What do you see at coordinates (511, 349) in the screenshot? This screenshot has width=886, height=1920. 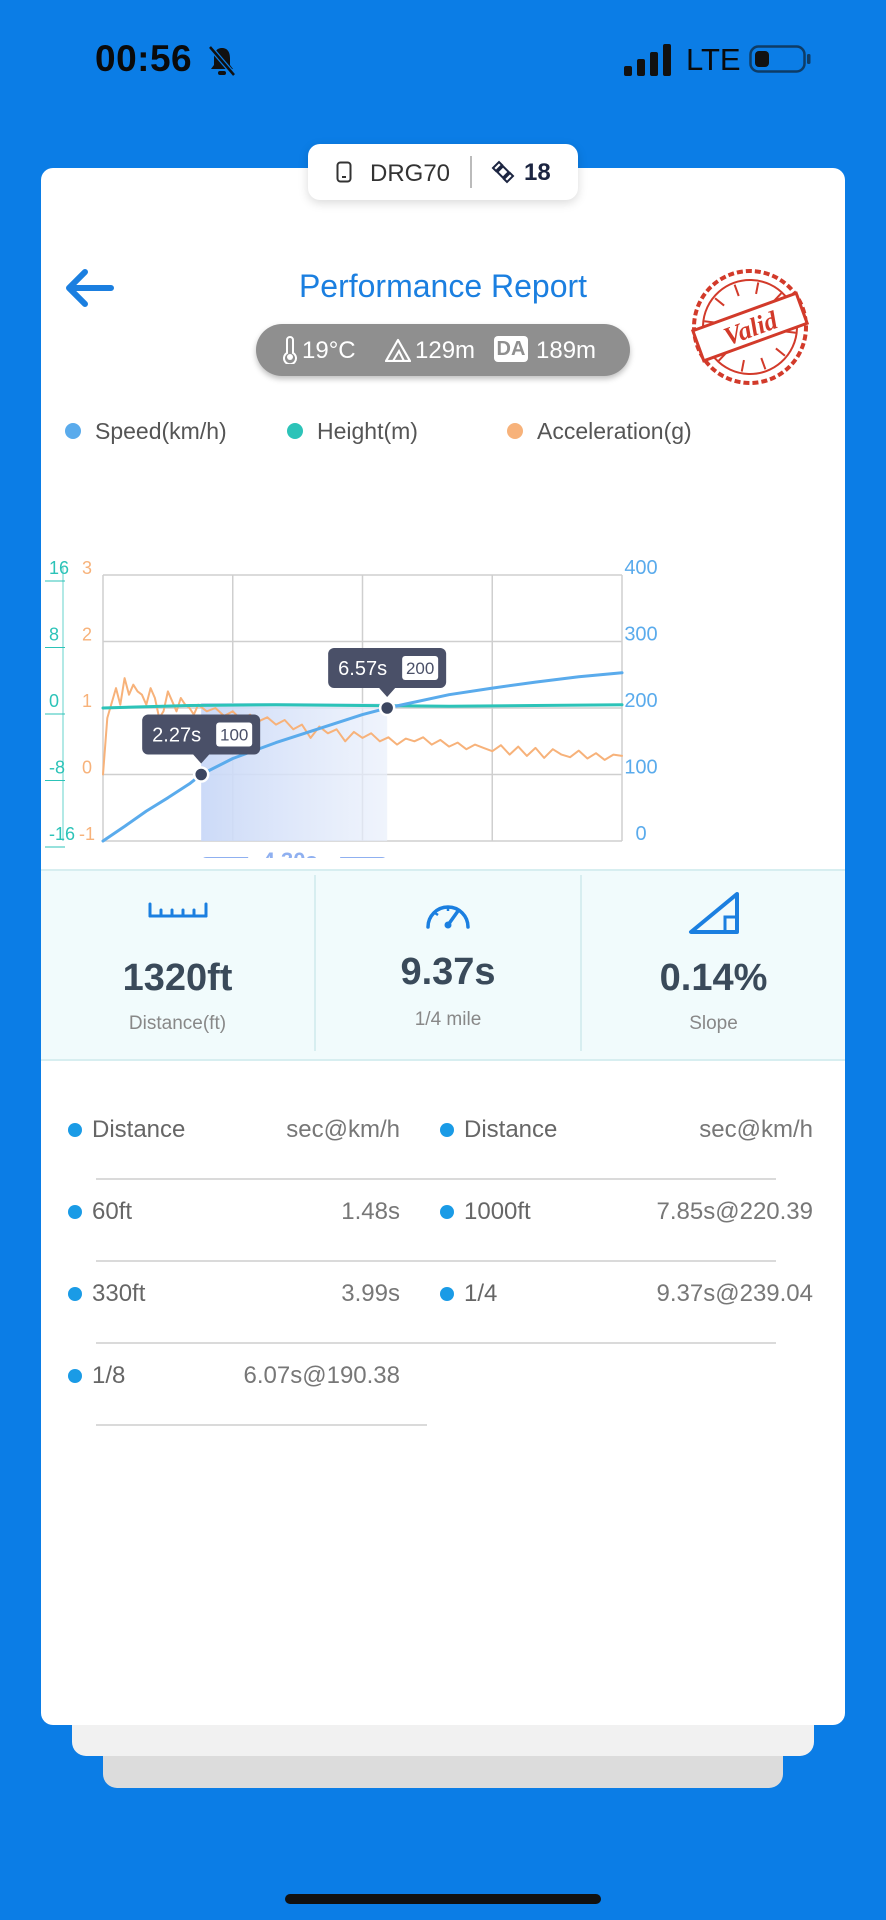 I see `density-altitude-badge: DA` at bounding box center [511, 349].